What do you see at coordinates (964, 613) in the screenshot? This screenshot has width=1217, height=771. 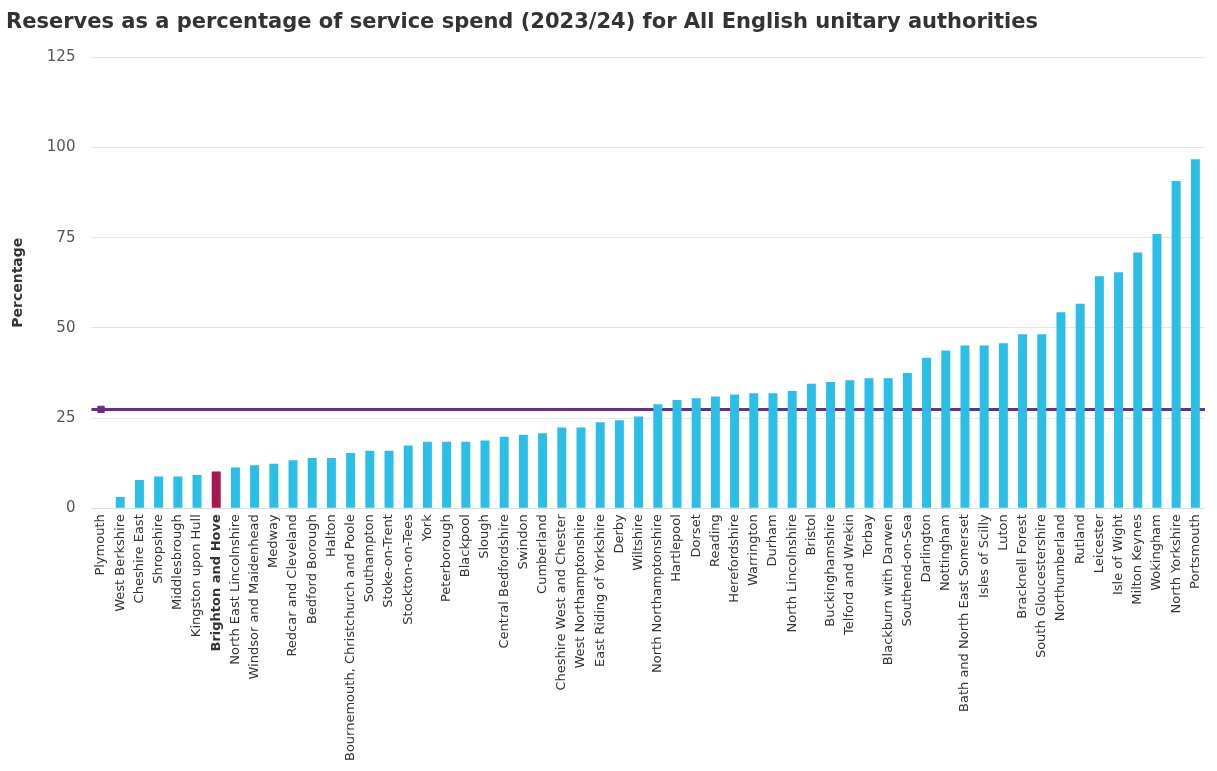 I see `x-tick-label: Bath and North East Somerset` at bounding box center [964, 613].